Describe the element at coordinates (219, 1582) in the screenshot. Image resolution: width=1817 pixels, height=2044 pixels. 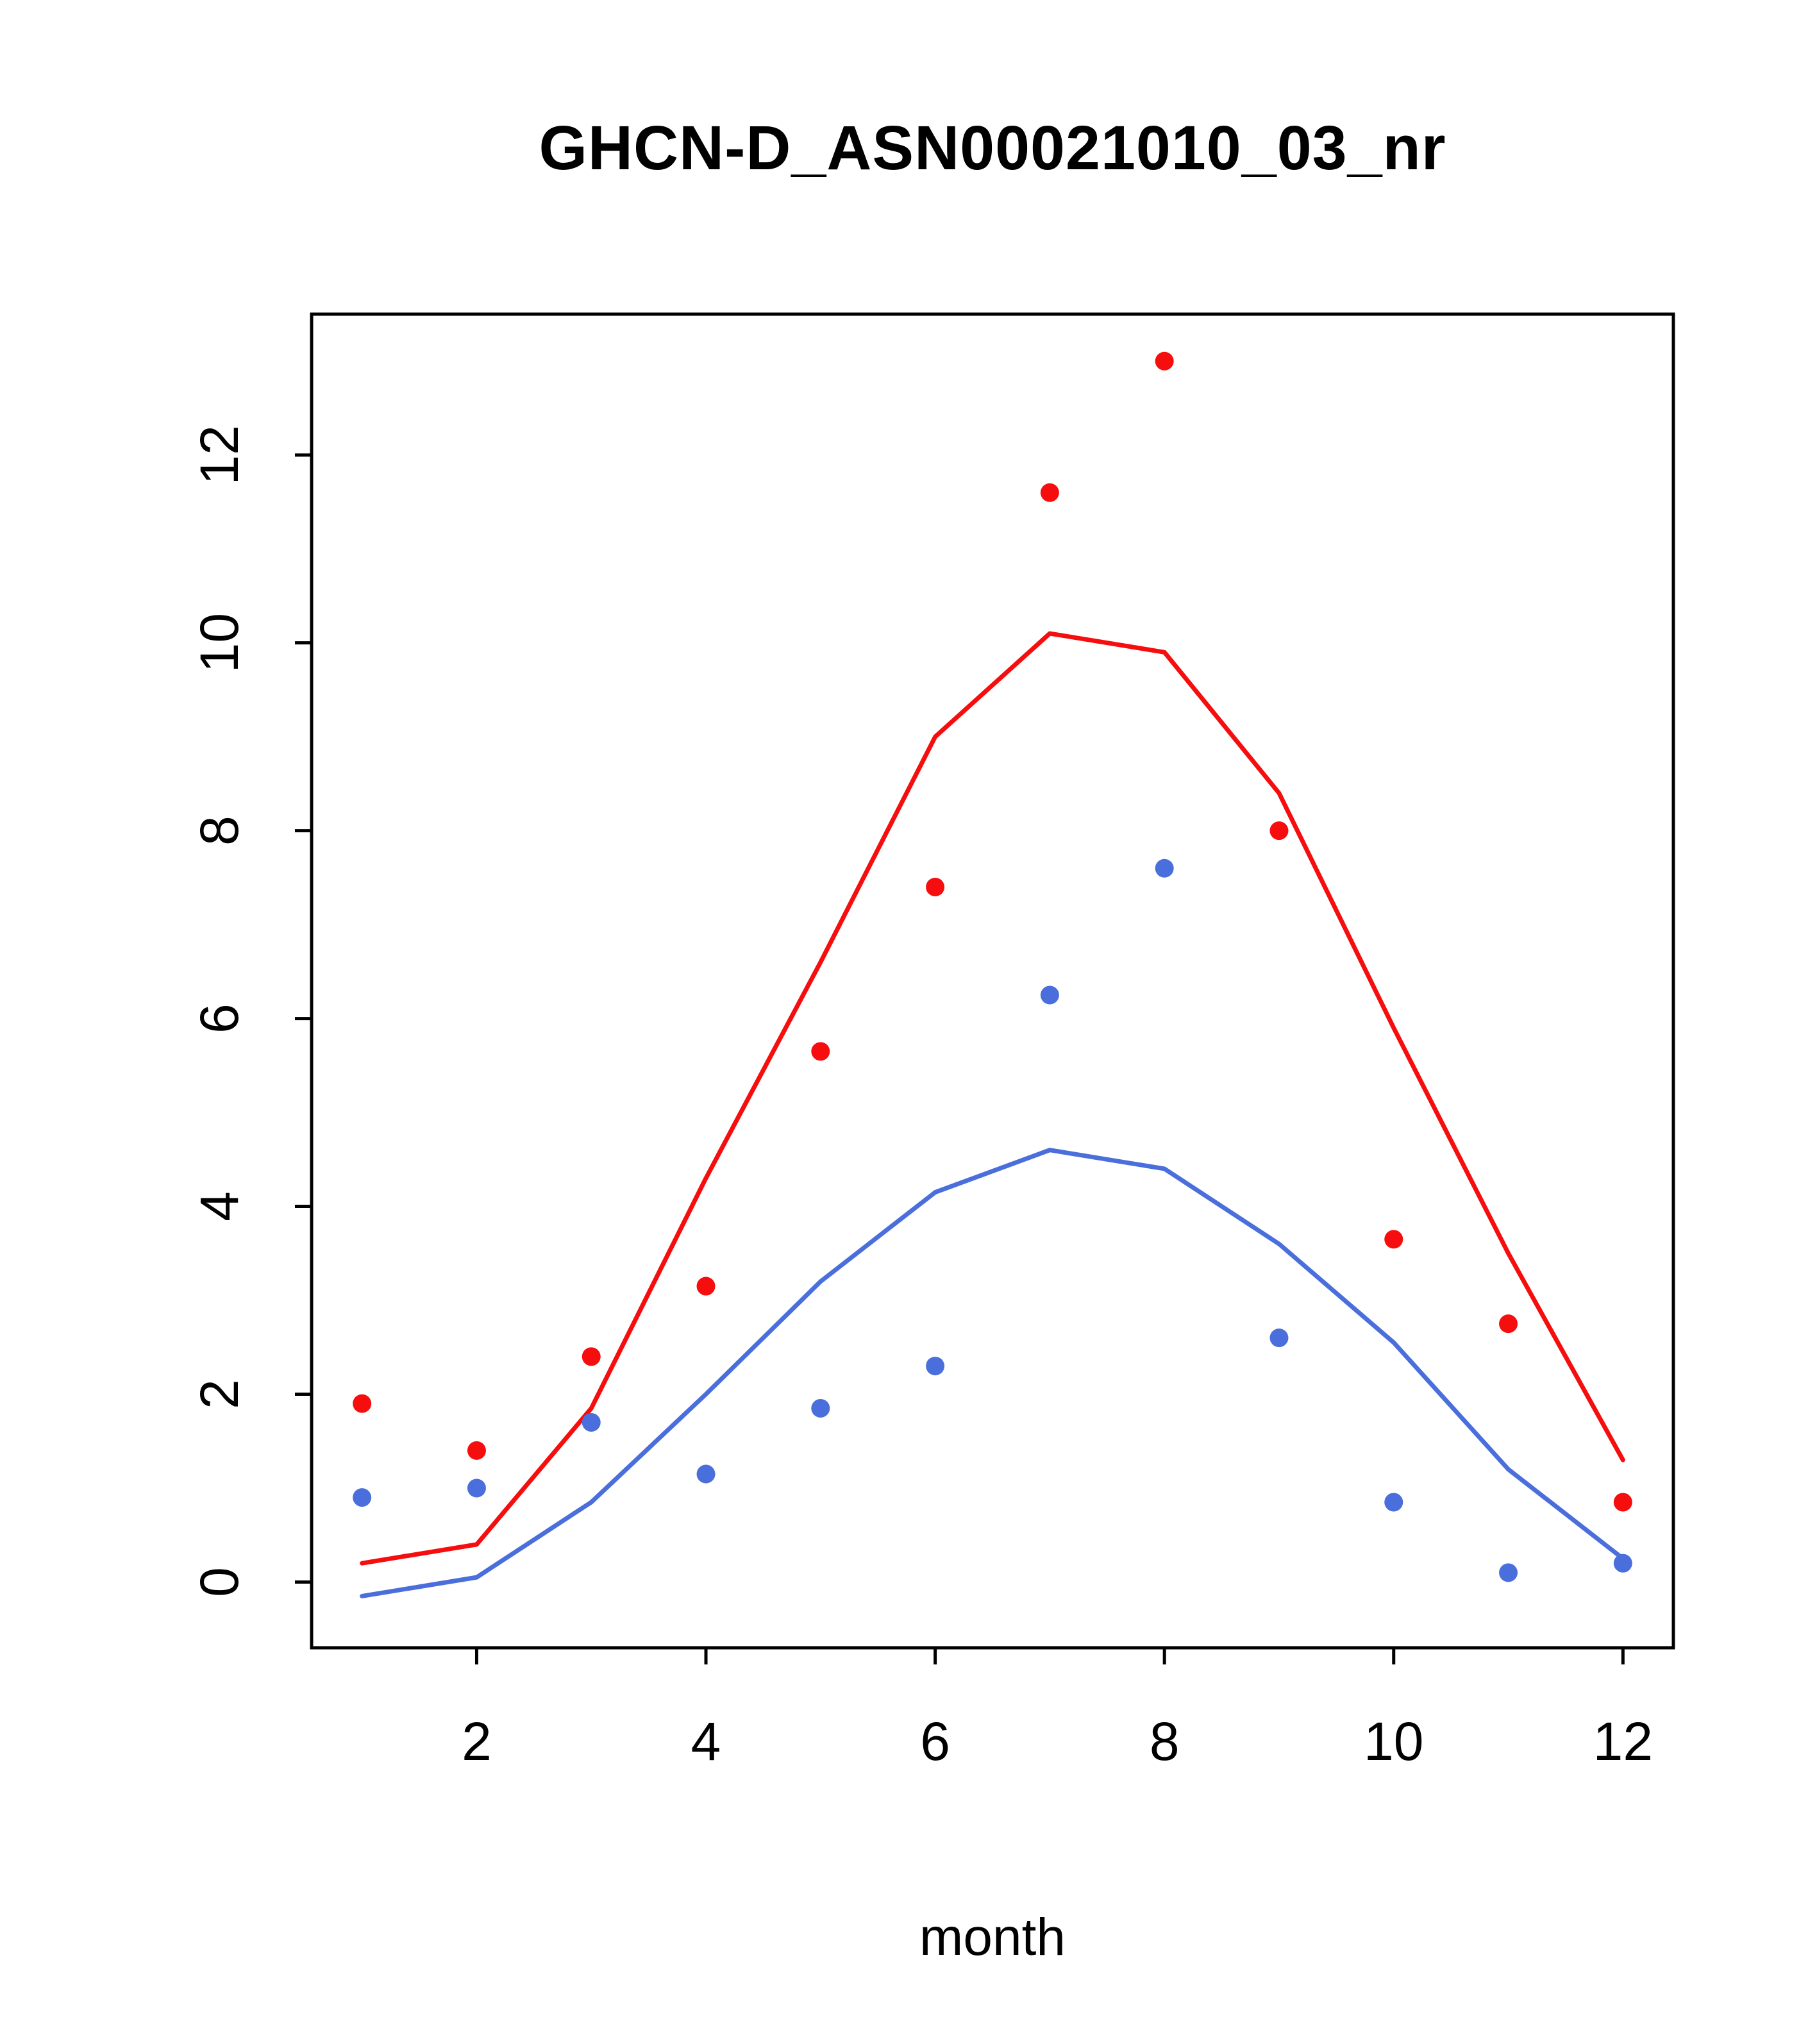
I see `y-tick-label: 0` at that location.